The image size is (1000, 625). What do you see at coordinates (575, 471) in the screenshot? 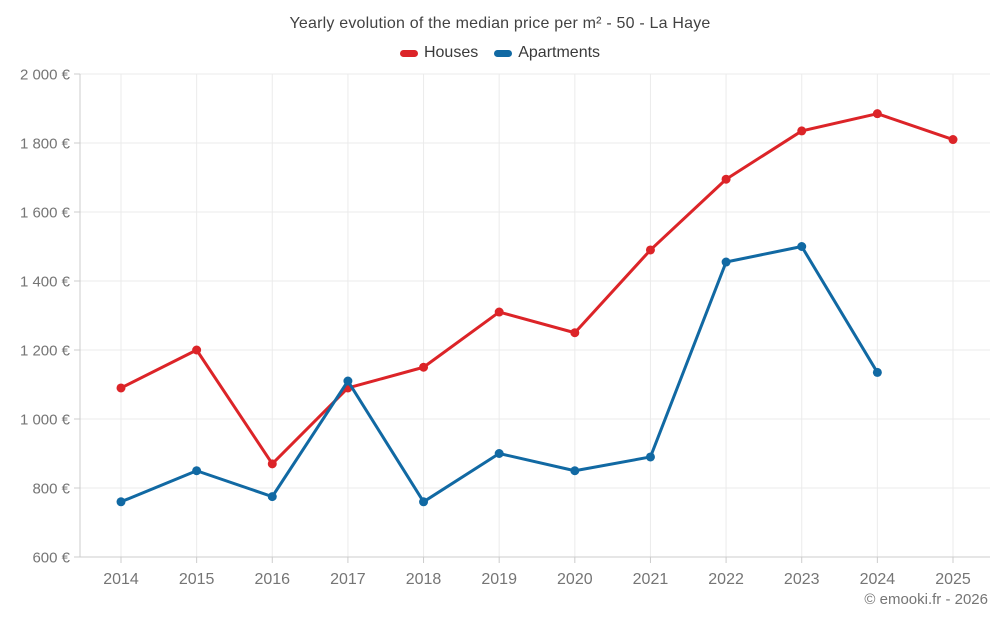
I see `point-apartments-2020` at bounding box center [575, 471].